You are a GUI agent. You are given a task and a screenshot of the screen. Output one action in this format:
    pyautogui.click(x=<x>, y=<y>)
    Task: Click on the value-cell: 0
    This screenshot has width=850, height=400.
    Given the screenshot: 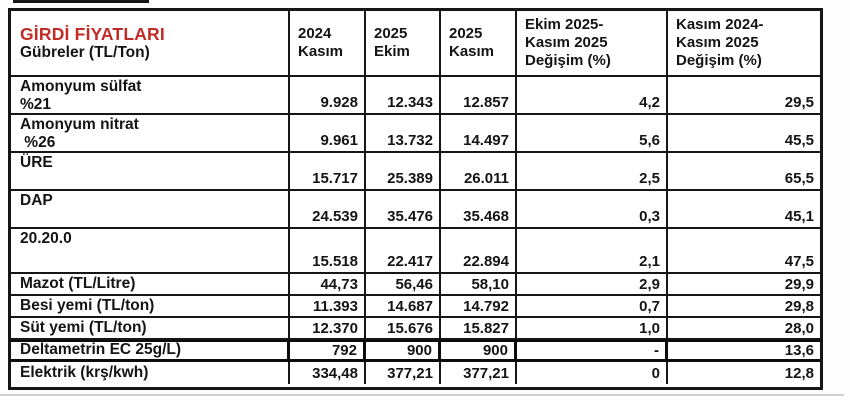 What is the action you would take?
    pyautogui.click(x=592, y=373)
    